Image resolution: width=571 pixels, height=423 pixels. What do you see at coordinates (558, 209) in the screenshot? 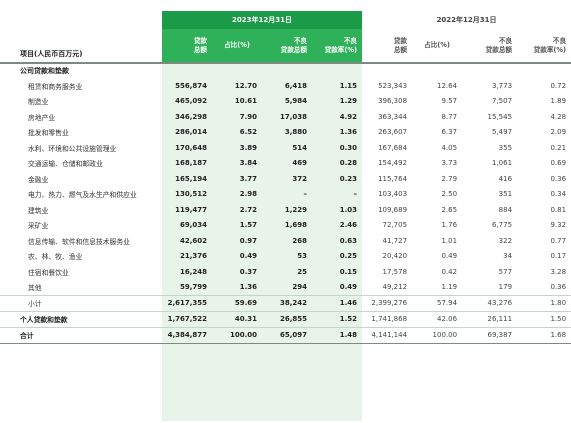
I see `row-value: 0.81` at bounding box center [558, 209].